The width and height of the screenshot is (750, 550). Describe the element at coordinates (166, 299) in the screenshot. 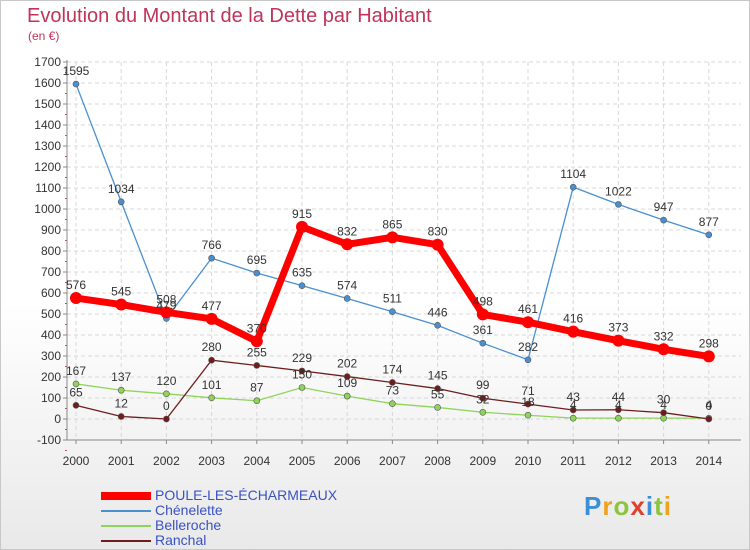

I see `data-label: 508` at that location.